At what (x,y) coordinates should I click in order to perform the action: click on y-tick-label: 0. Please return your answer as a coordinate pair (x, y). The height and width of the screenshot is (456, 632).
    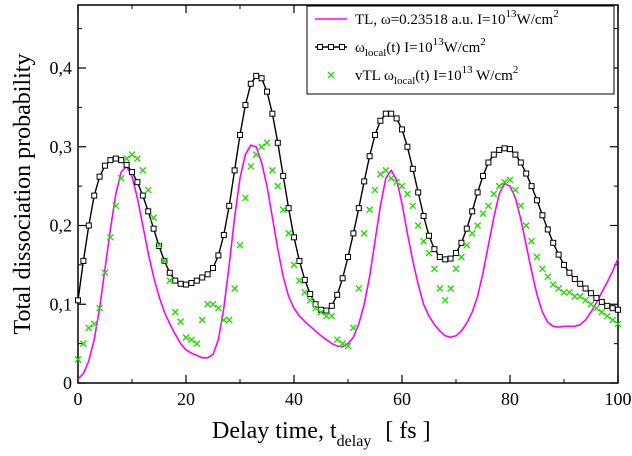
    Looking at the image, I should click on (67, 383).